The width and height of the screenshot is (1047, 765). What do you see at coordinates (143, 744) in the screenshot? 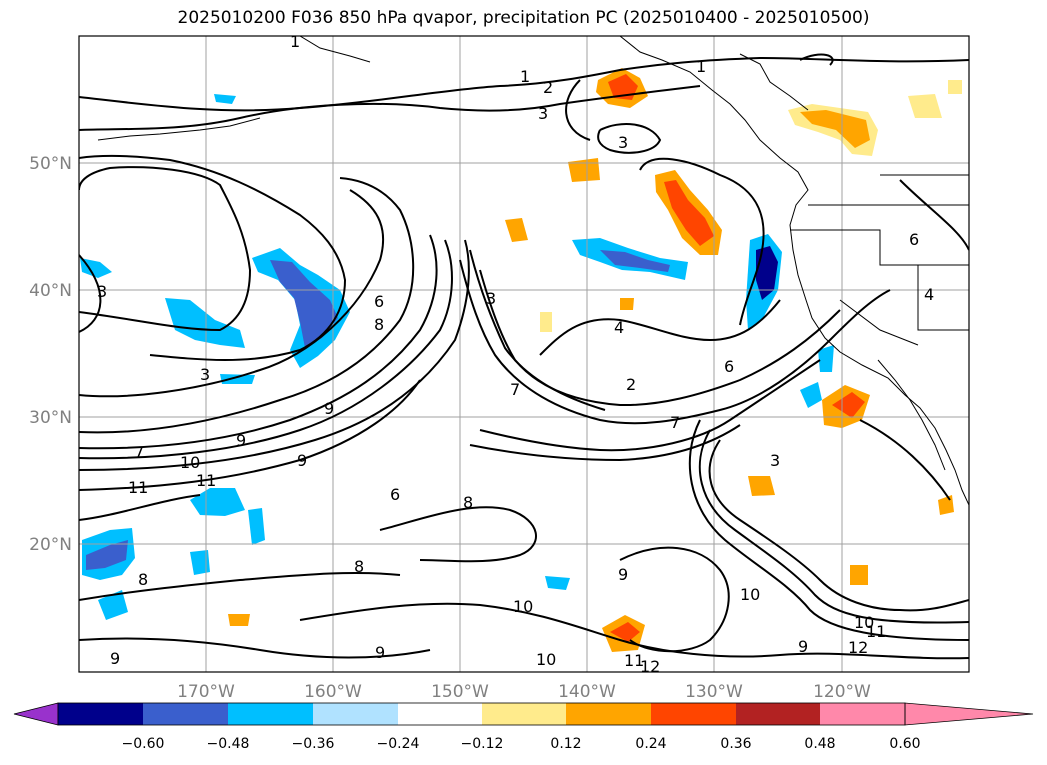
I see `colorbar-tick: −0.60` at bounding box center [143, 744].